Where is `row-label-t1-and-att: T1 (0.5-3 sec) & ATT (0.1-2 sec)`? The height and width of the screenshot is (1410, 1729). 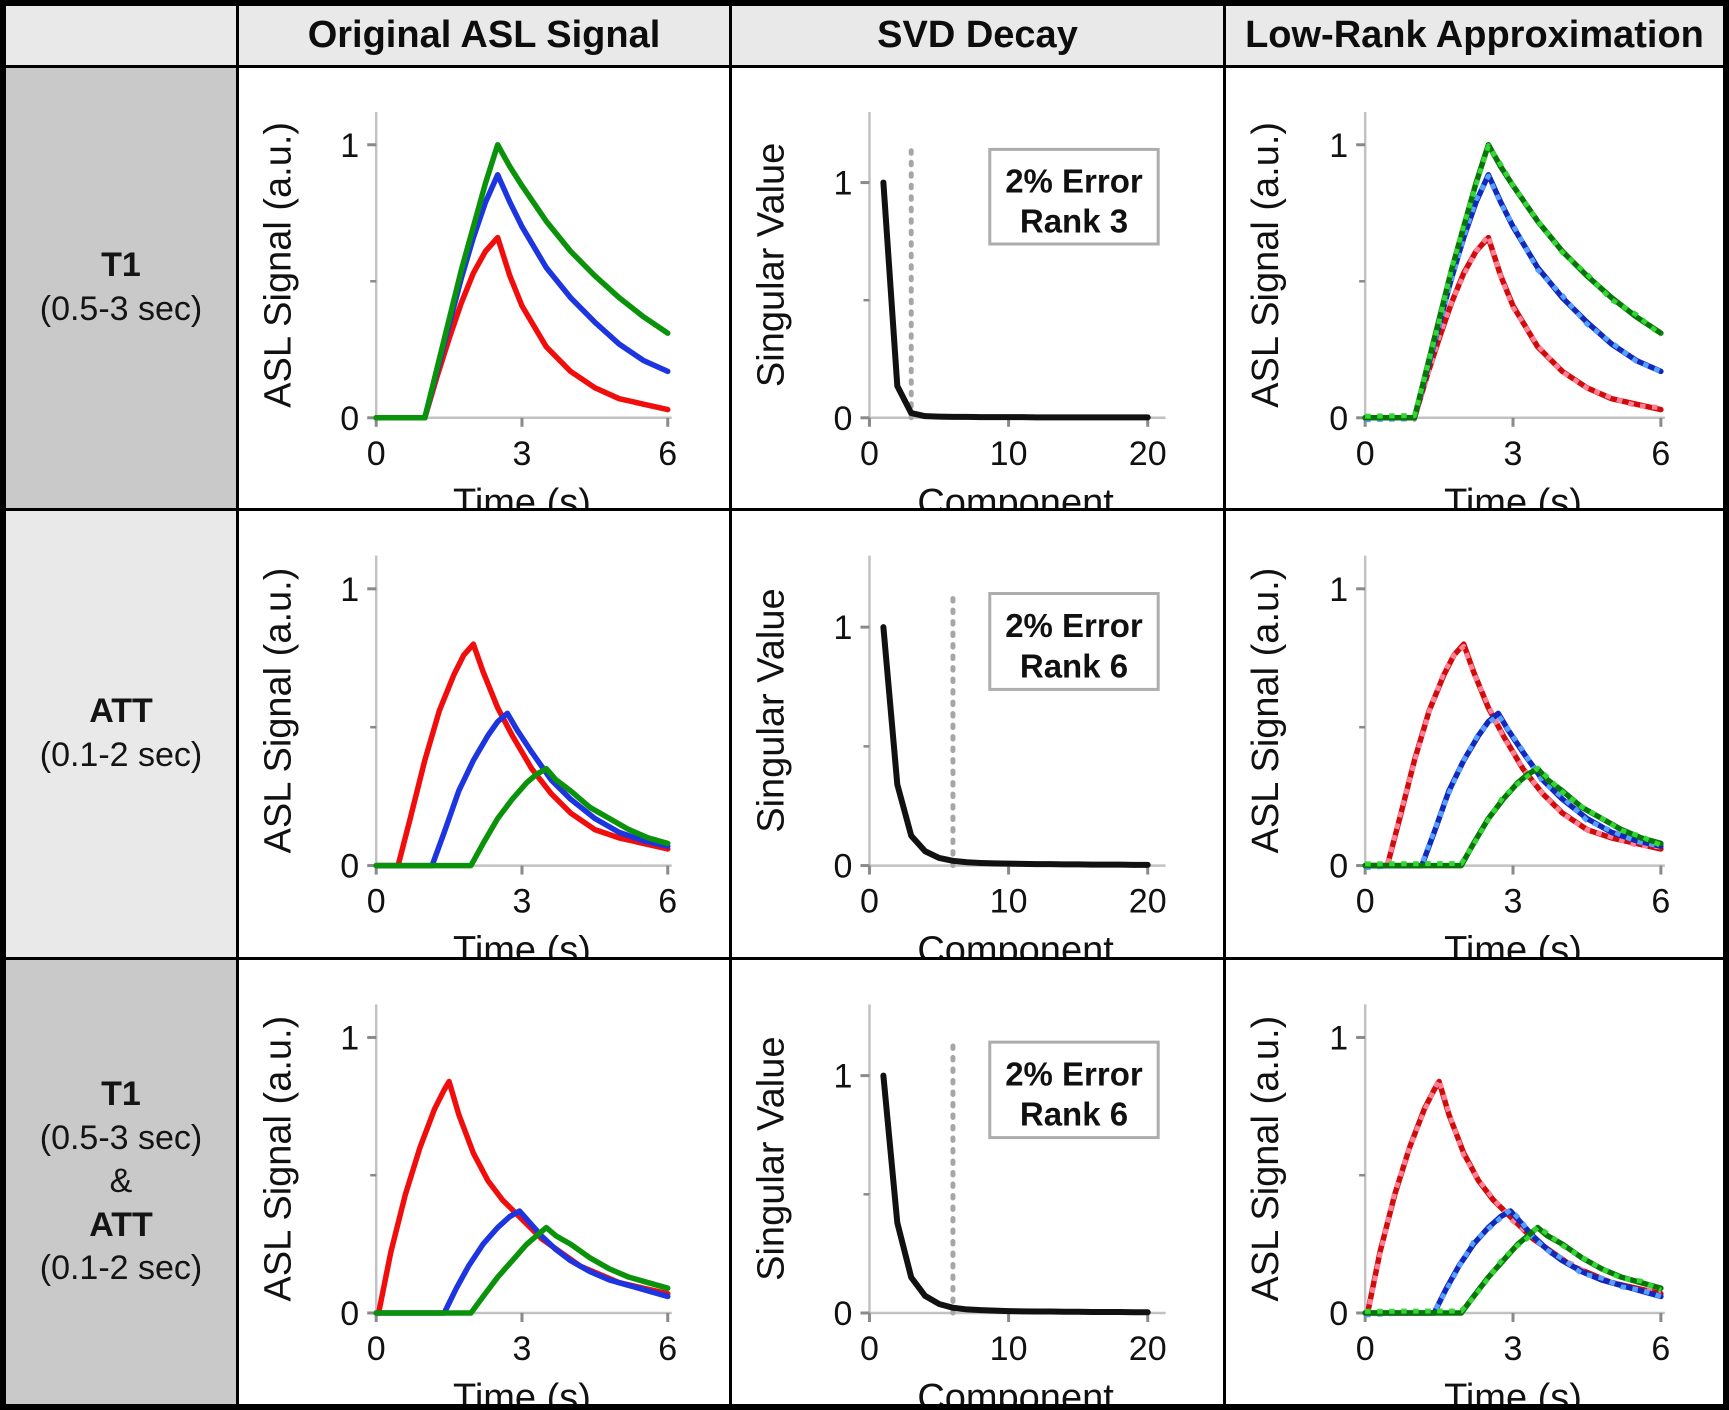 row-label-t1-and-att: T1 (0.5-3 sec) & ATT (0.1-2 sec) is located at coordinates (121, 1182).